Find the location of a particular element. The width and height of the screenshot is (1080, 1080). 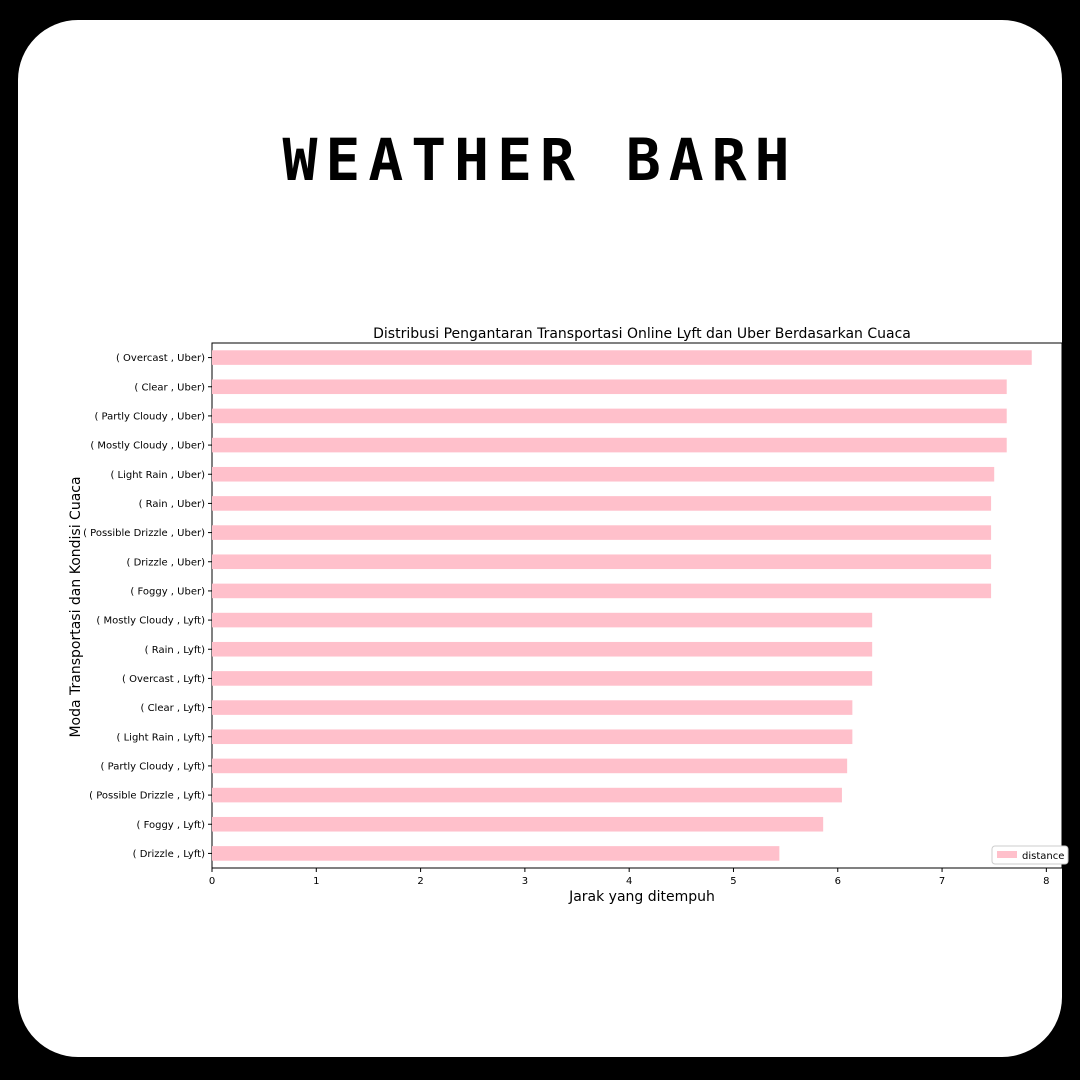

x-tick-label: 1 is located at coordinates (316, 881).